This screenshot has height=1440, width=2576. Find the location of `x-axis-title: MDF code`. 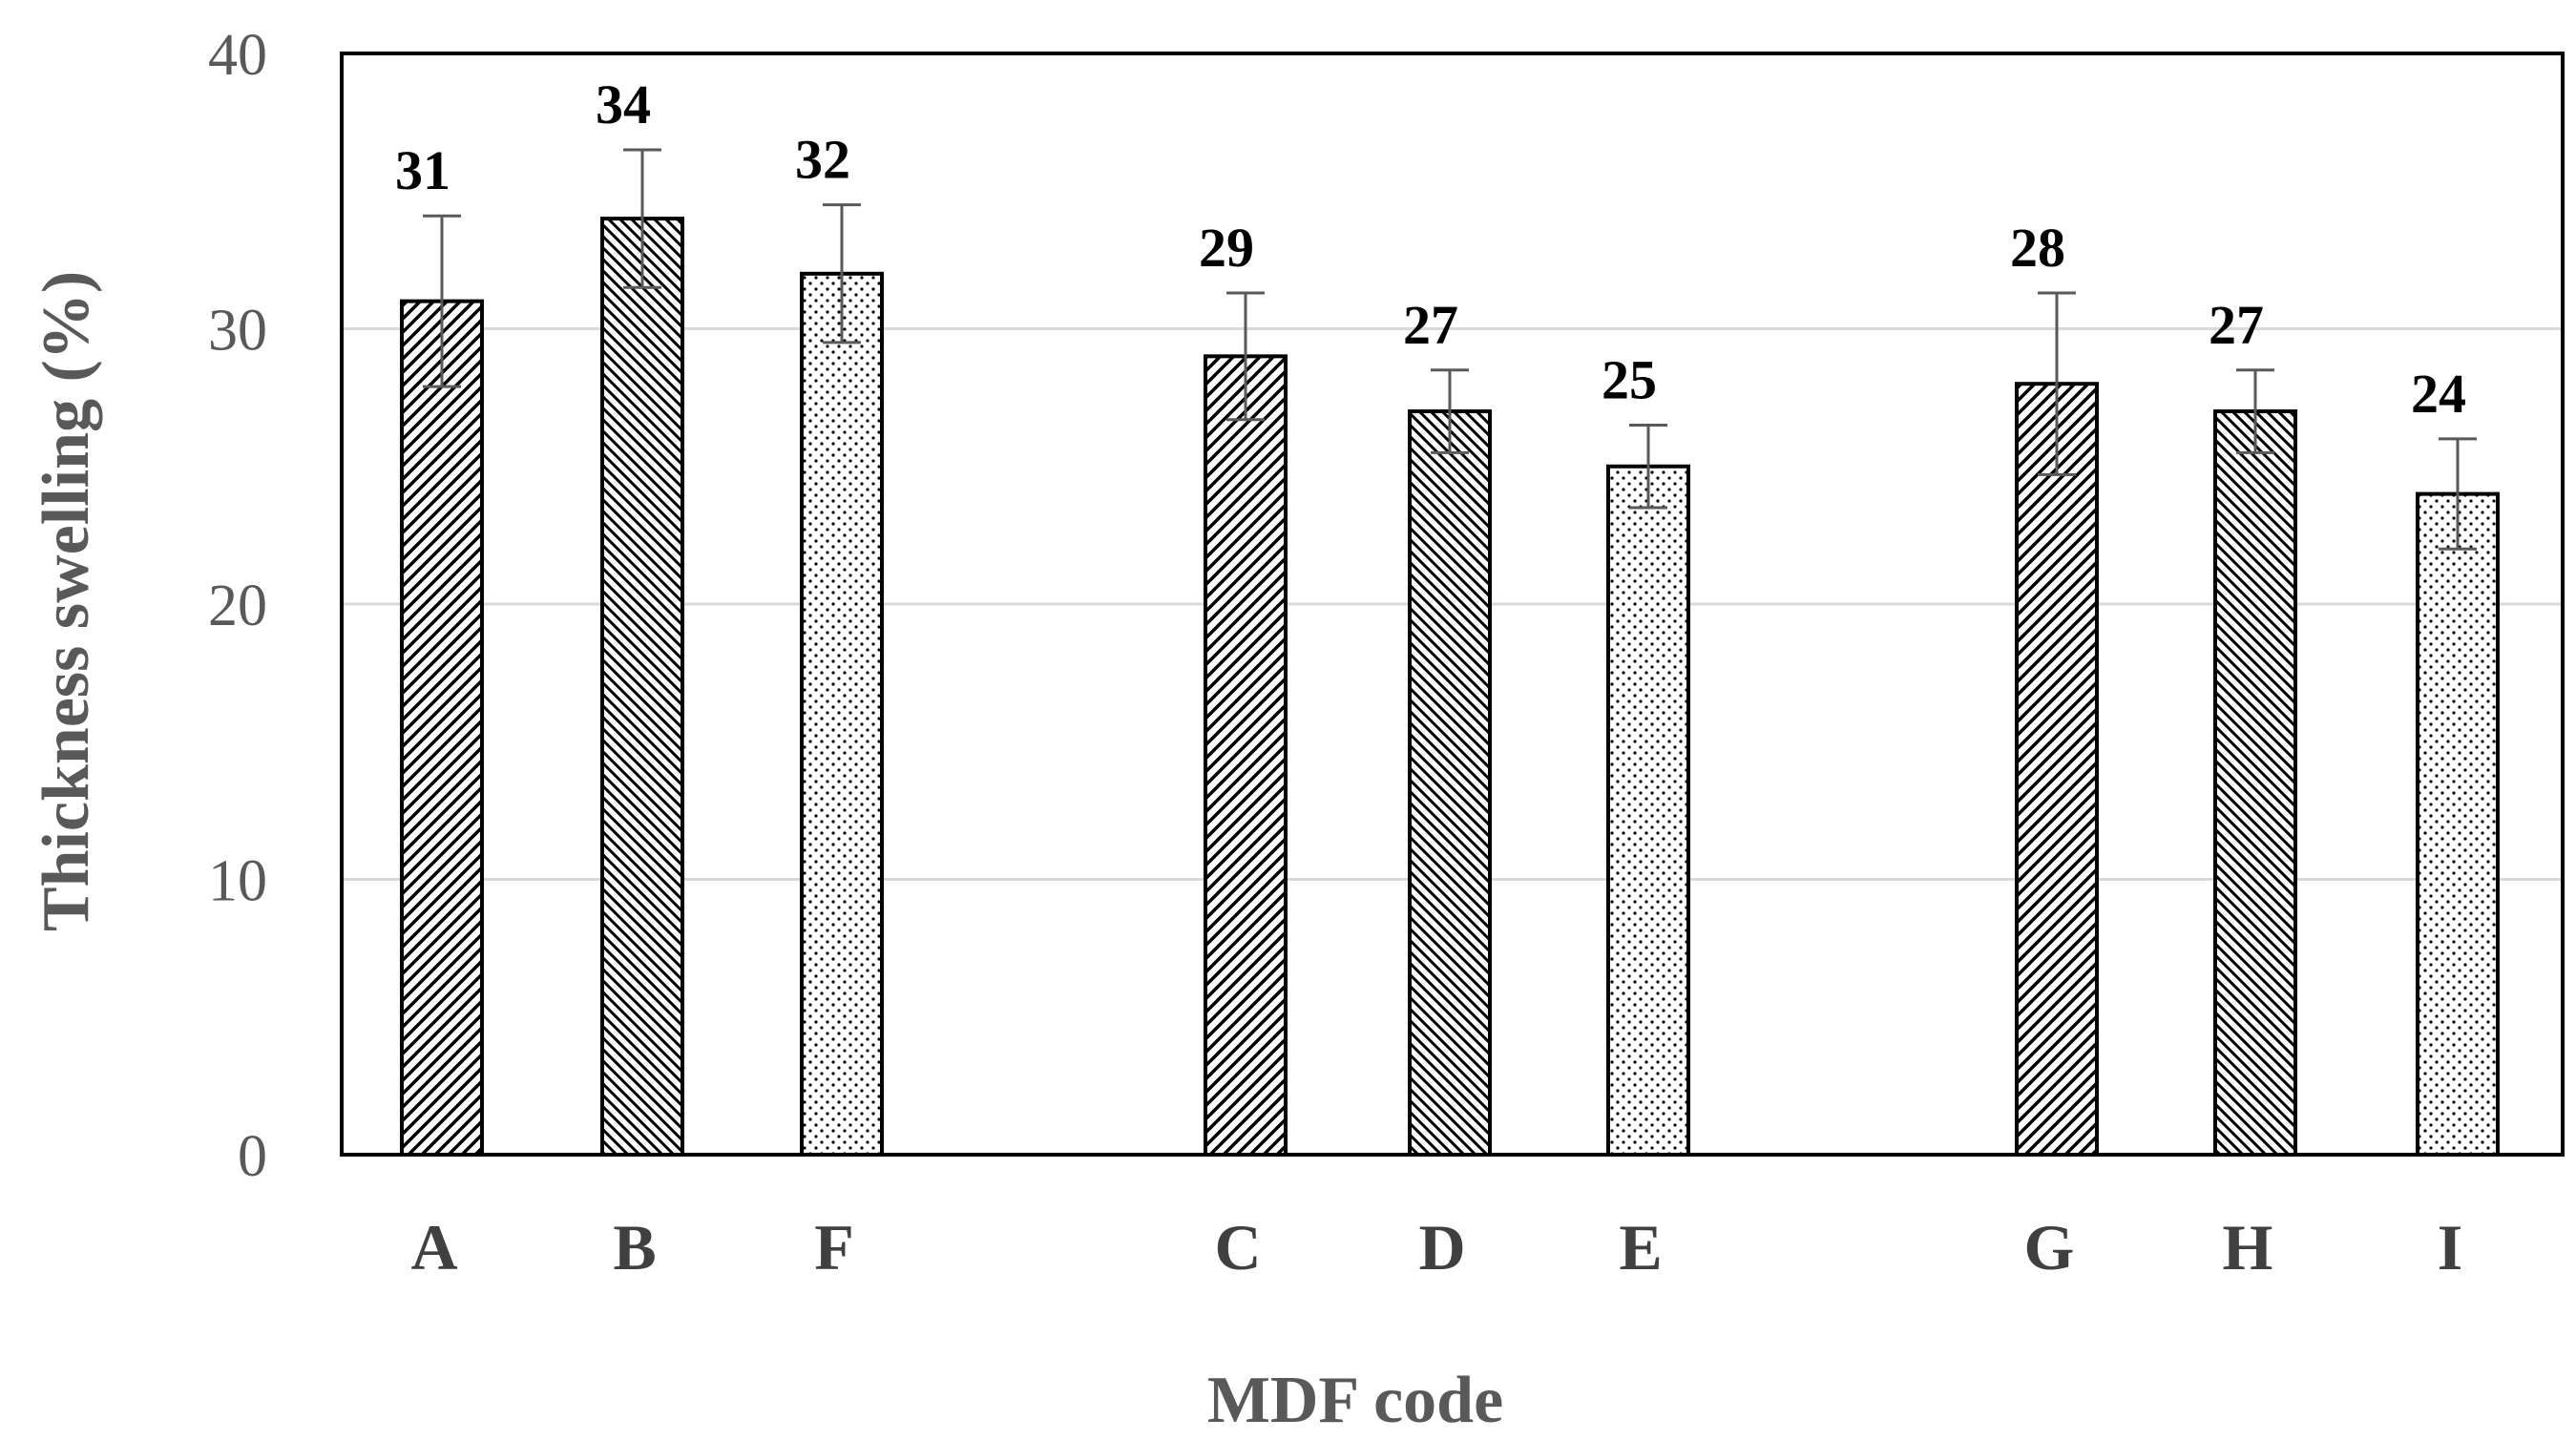

x-axis-title: MDF code is located at coordinates (1355, 1400).